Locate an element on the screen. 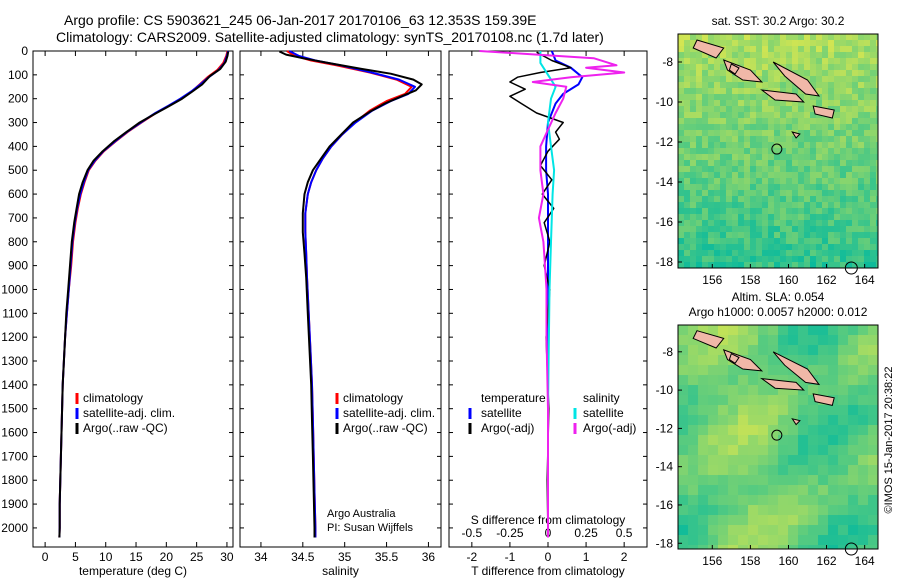 The image size is (900, 580). salinity-xtick-label: 34.5 is located at coordinates (303, 557).